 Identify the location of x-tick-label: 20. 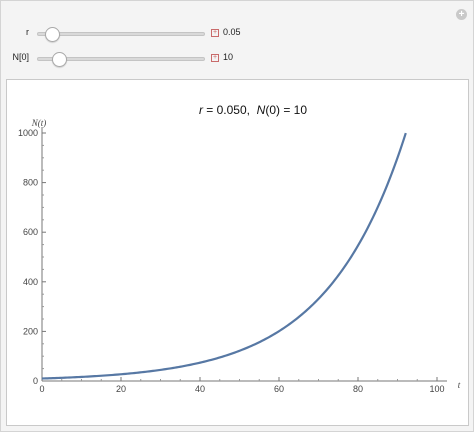
(121, 389).